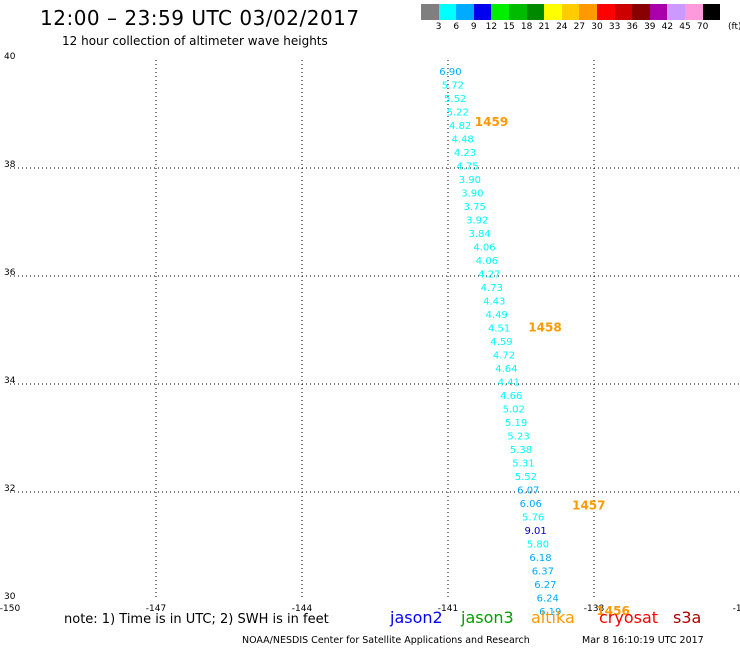  What do you see at coordinates (514, 409) in the screenshot?
I see `swh-data-point: 5.02` at bounding box center [514, 409].